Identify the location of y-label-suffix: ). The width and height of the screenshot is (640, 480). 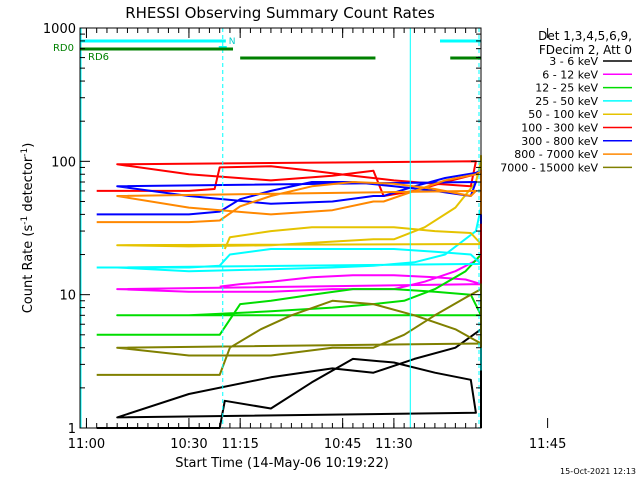
(28, 145).